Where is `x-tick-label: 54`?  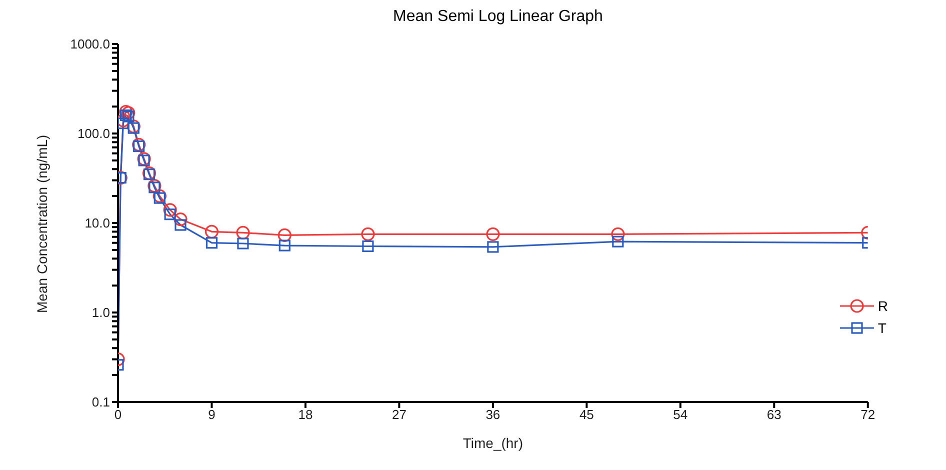
x-tick-label: 54 is located at coordinates (680, 414).